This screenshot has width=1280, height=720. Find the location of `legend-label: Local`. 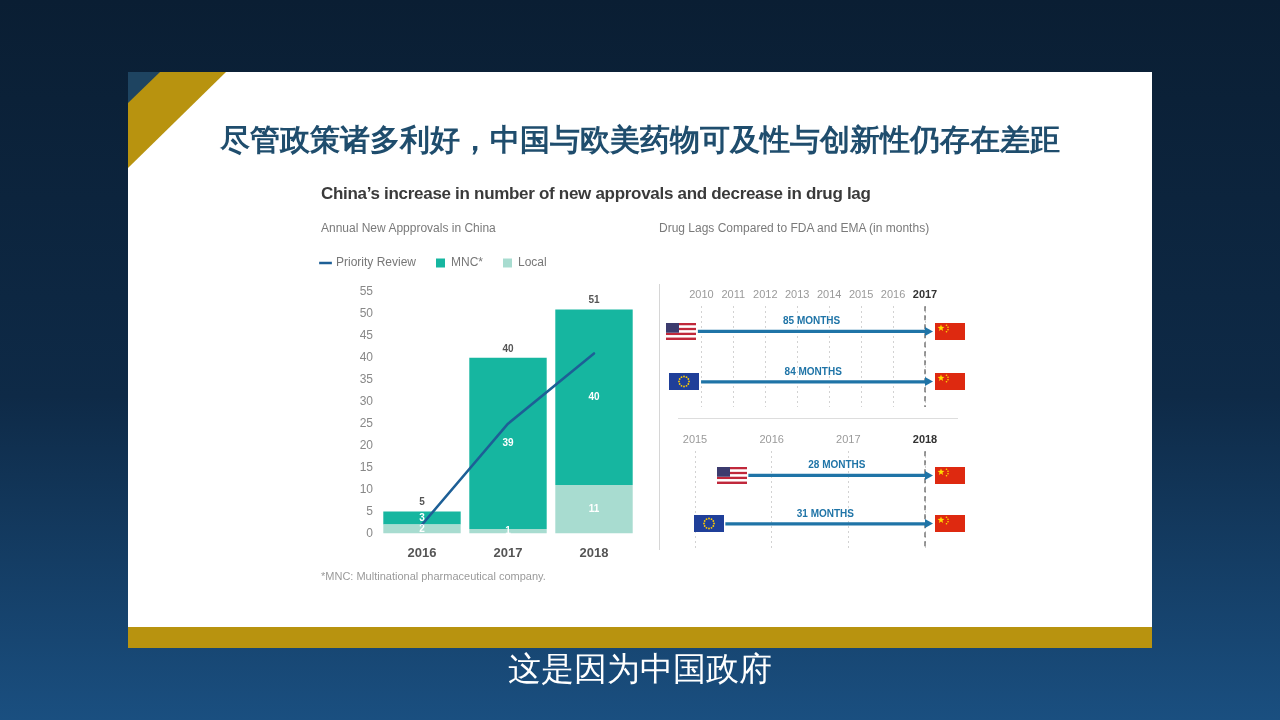

legend-label: Local is located at coordinates (532, 262).